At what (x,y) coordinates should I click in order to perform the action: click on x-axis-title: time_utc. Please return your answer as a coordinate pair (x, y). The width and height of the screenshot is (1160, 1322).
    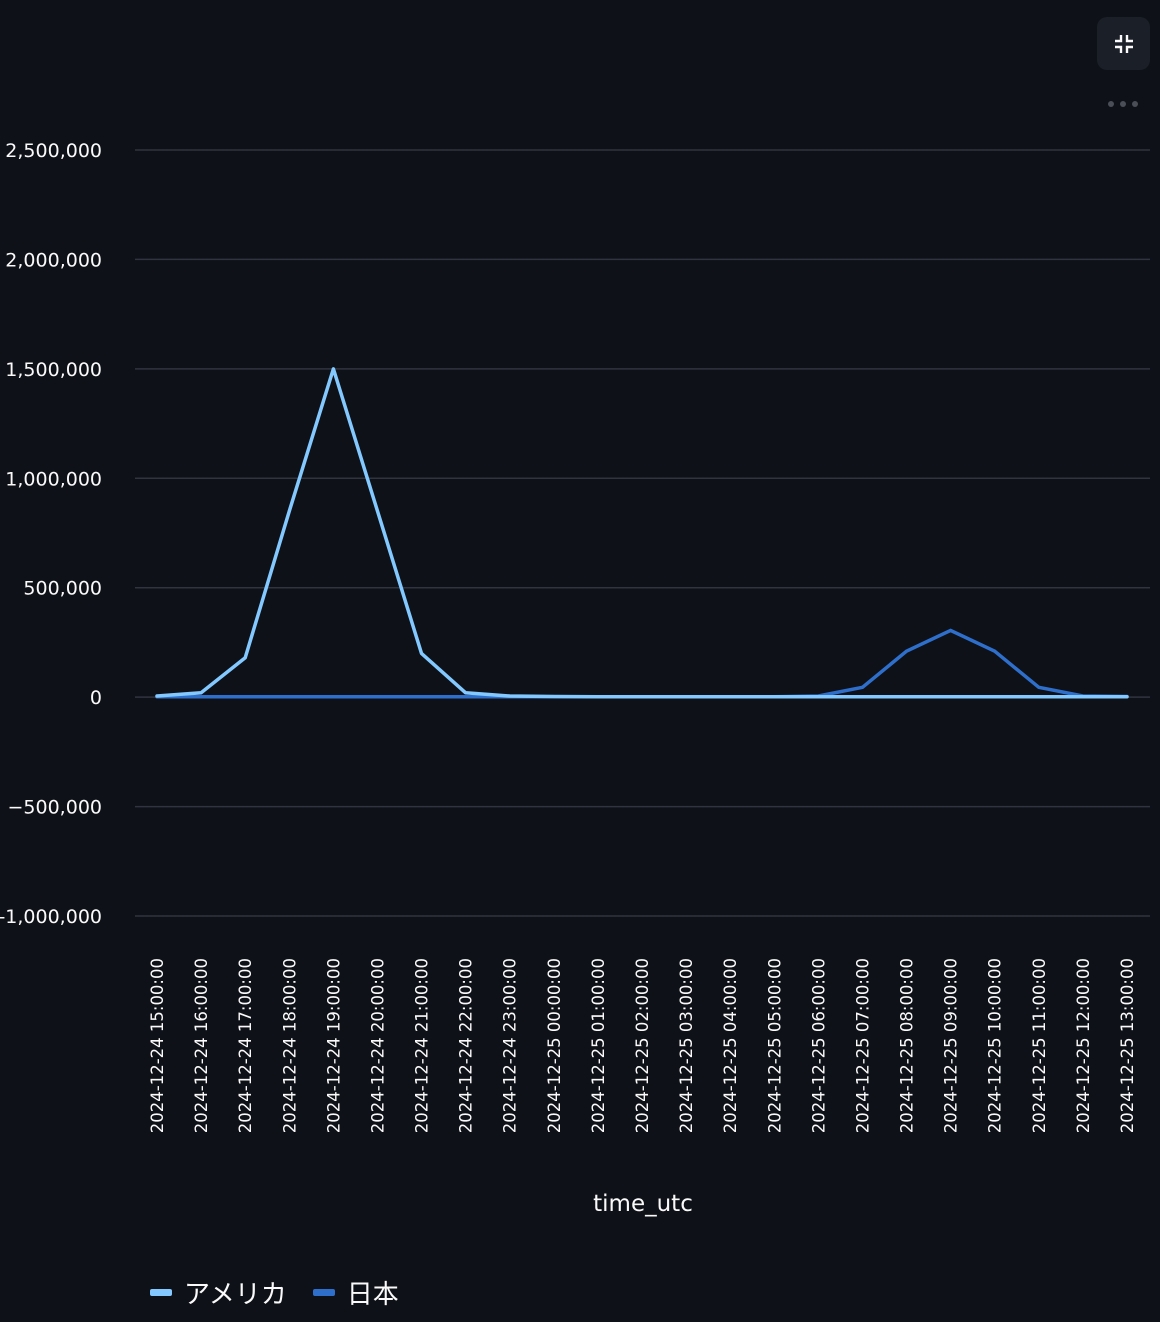
    Looking at the image, I should click on (643, 1204).